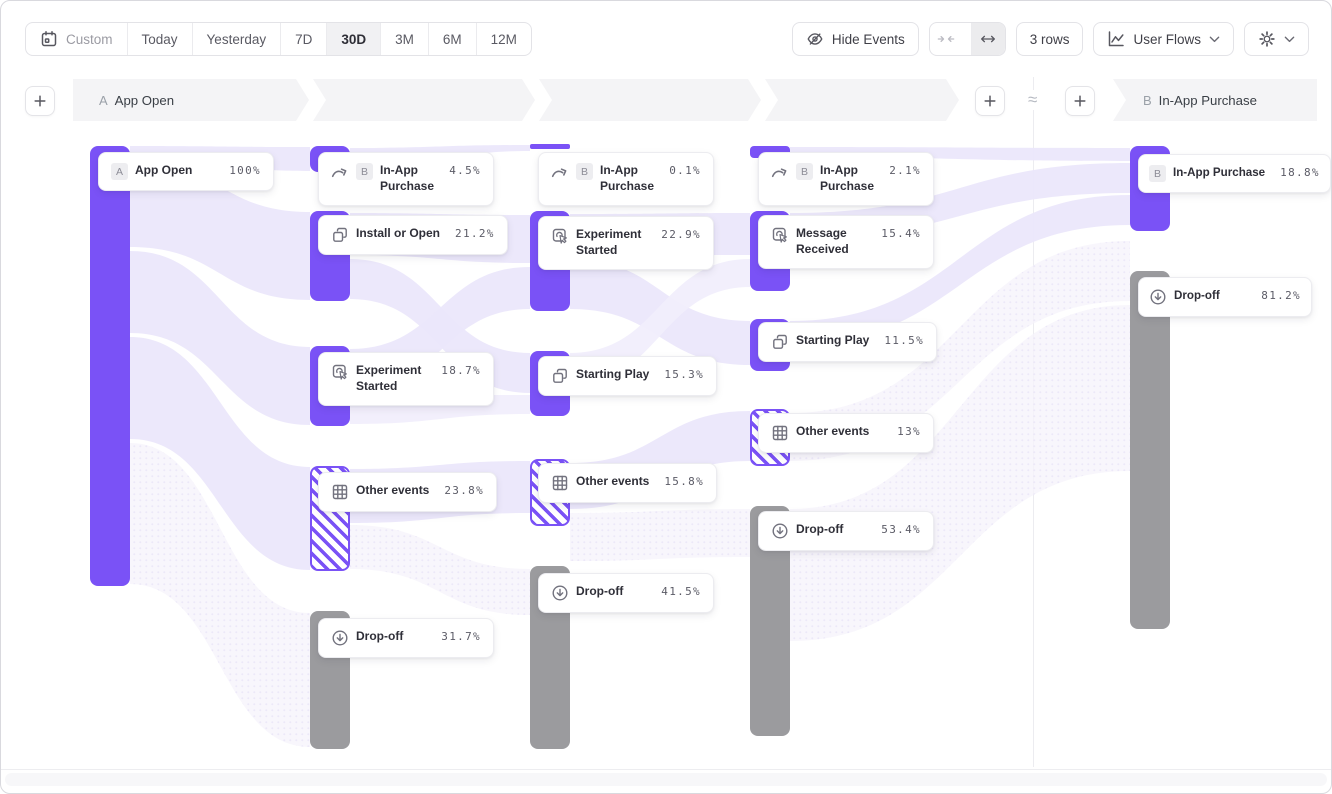 The image size is (1332, 794). Describe the element at coordinates (413, 235) in the screenshot. I see `node-card-install-or-open: Install or Open 21.2%` at that location.